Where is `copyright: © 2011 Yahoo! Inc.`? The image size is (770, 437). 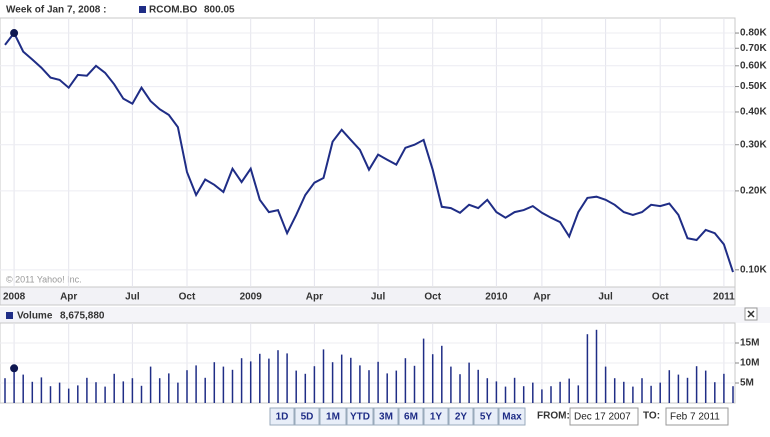 copyright: © 2011 Yahoo! Inc. is located at coordinates (44, 279).